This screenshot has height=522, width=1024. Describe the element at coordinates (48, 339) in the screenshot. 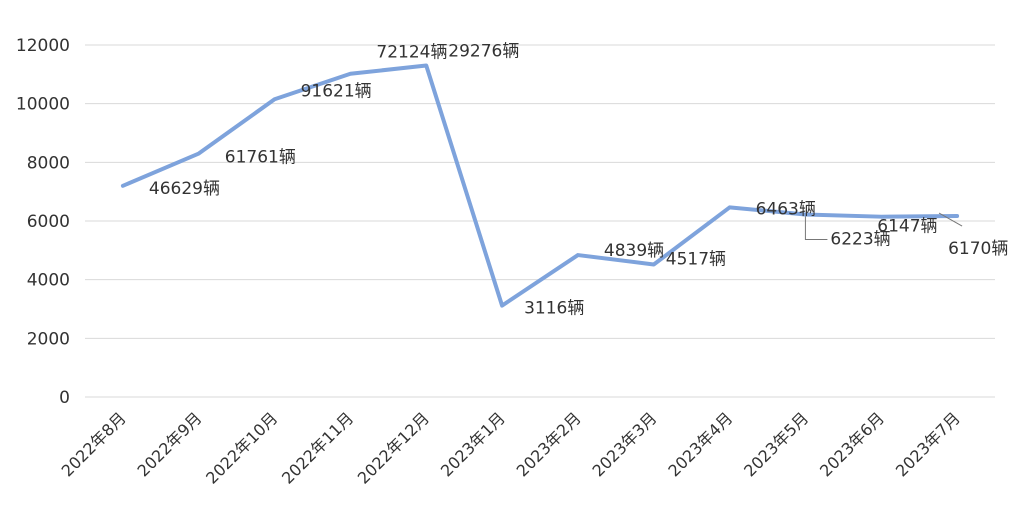

I see `y-tick-label: 2000` at that location.